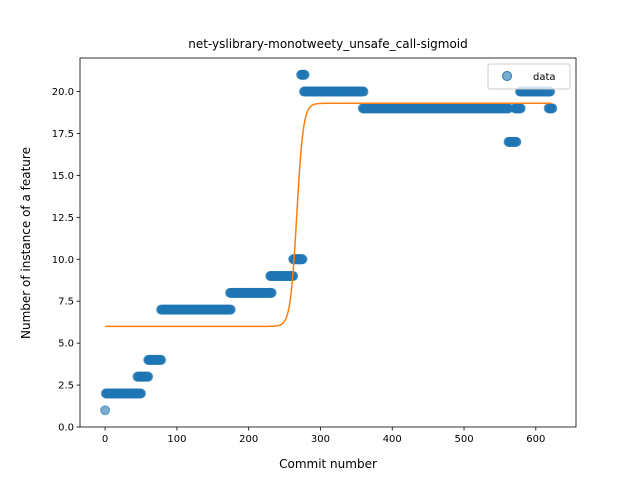 Image resolution: width=640 pixels, height=480 pixels. What do you see at coordinates (176, 439) in the screenshot?
I see `x-tick-label: 100` at bounding box center [176, 439].